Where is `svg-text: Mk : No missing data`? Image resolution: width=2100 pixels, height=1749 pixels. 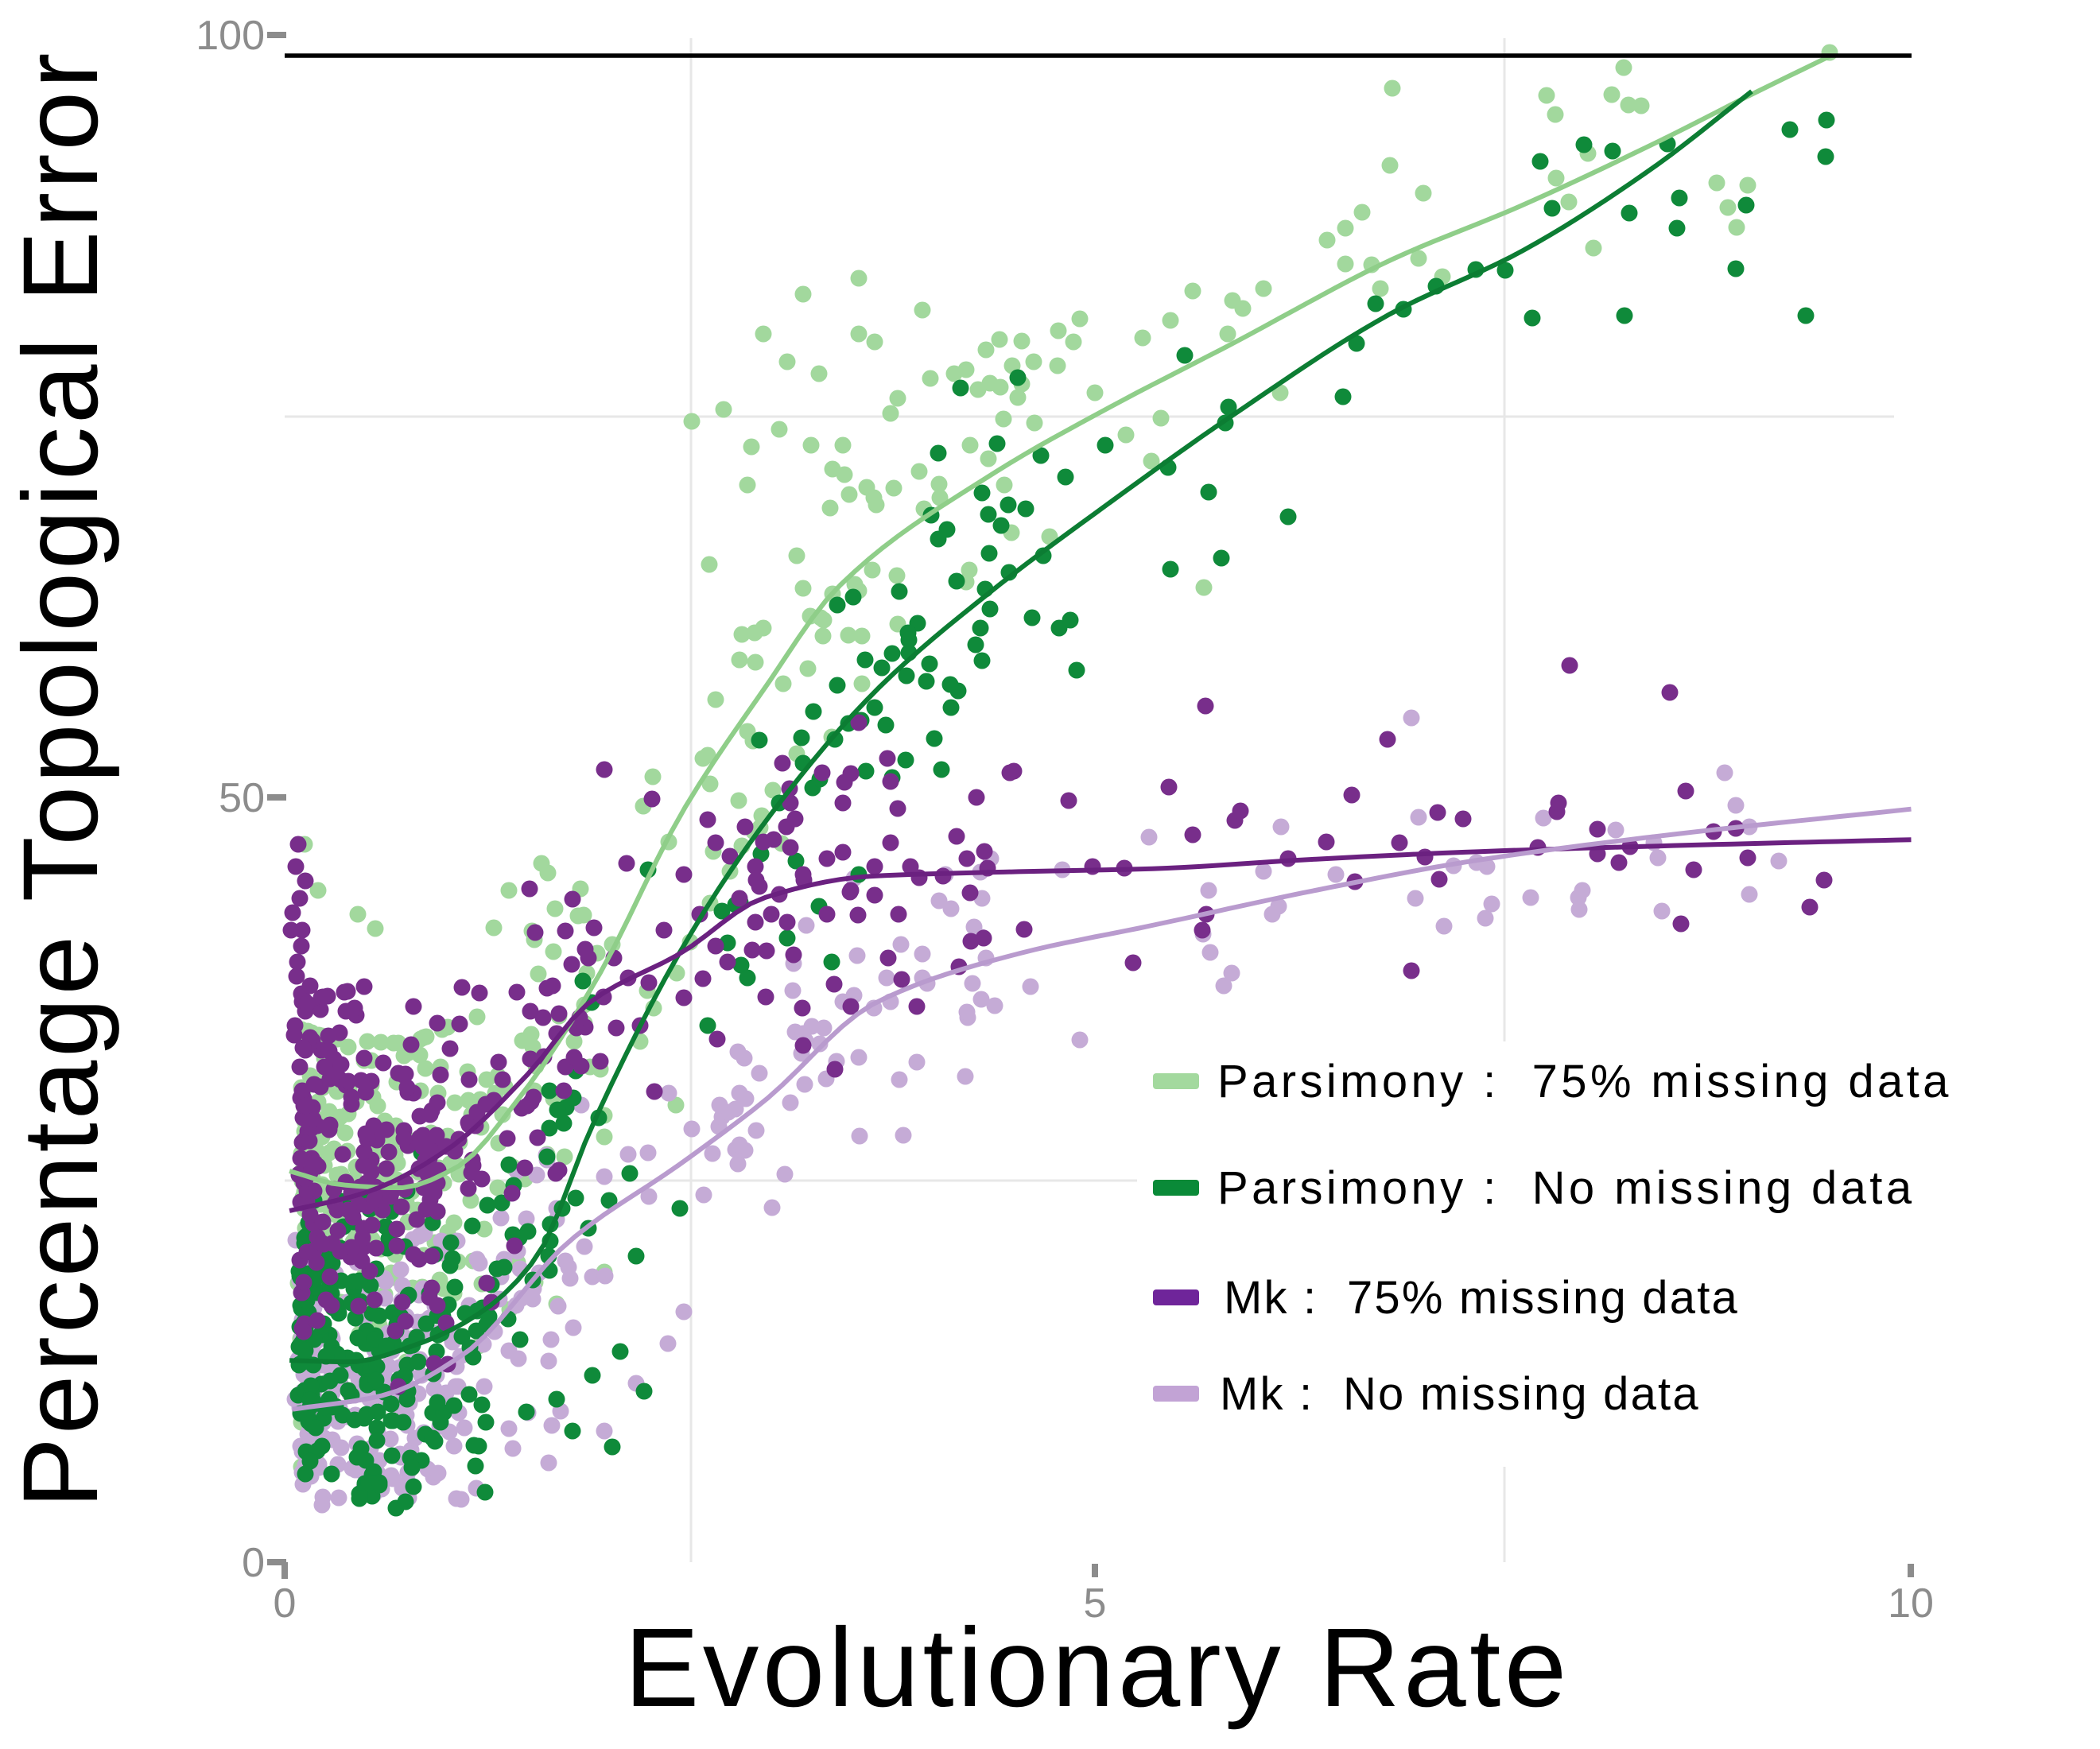 svg-text: Mk : No missing data is located at coordinates (1460, 1394).